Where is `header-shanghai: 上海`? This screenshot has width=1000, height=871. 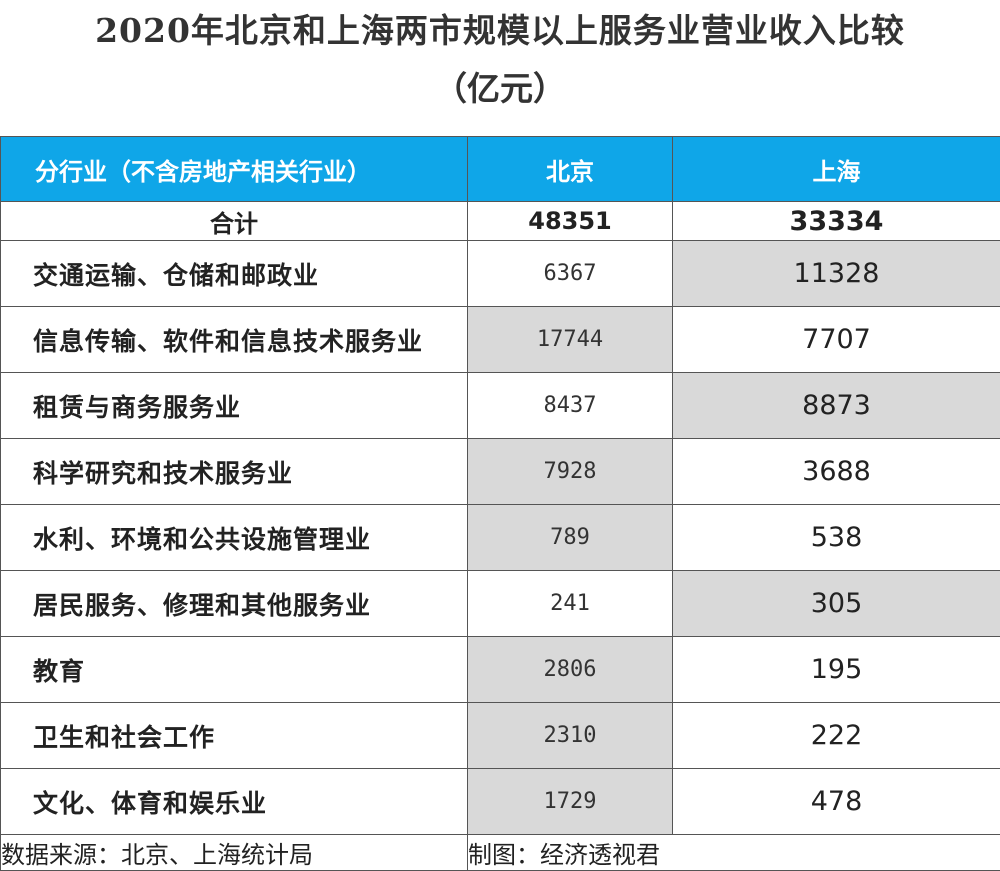
header-shanghai: 上海 is located at coordinates (836, 169).